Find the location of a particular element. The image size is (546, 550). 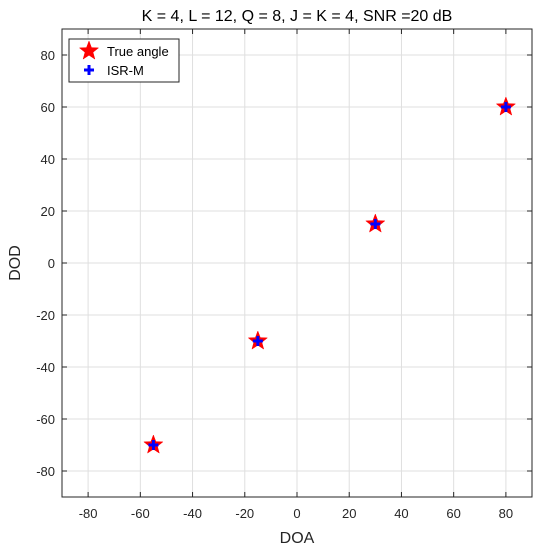

x-tick-label: 80 is located at coordinates (506, 513).